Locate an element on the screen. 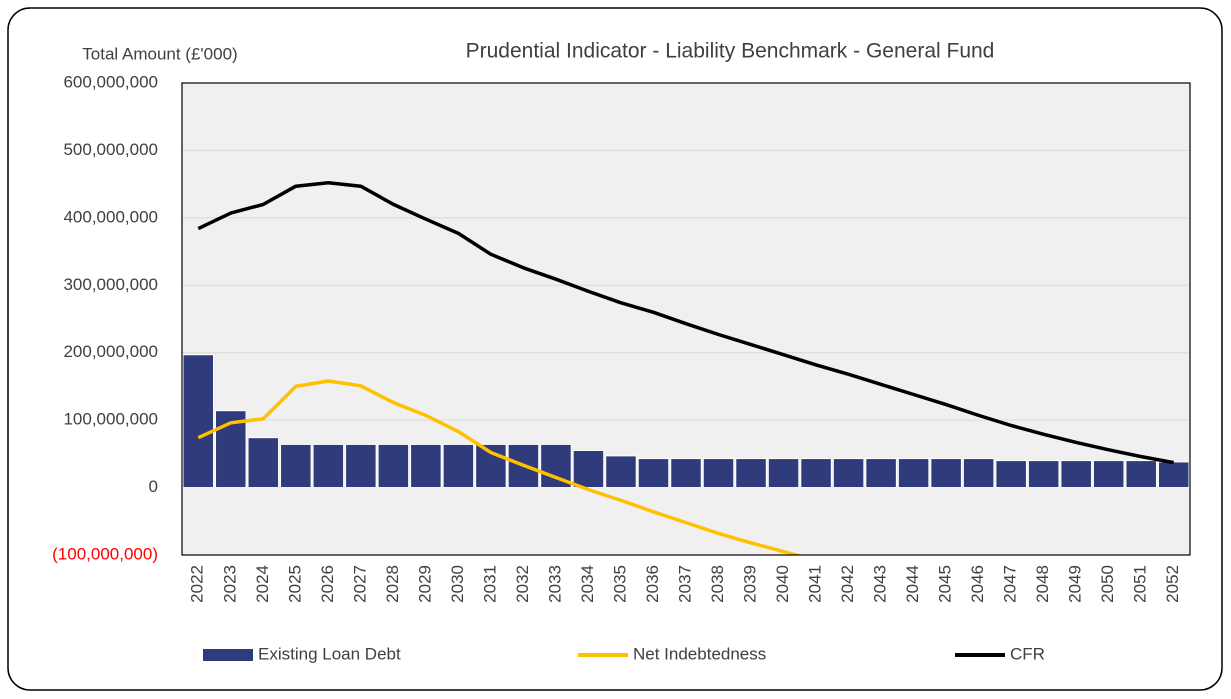 This screenshot has width=1231, height=699. y-tick-label: 500,000,000 is located at coordinates (110, 149).